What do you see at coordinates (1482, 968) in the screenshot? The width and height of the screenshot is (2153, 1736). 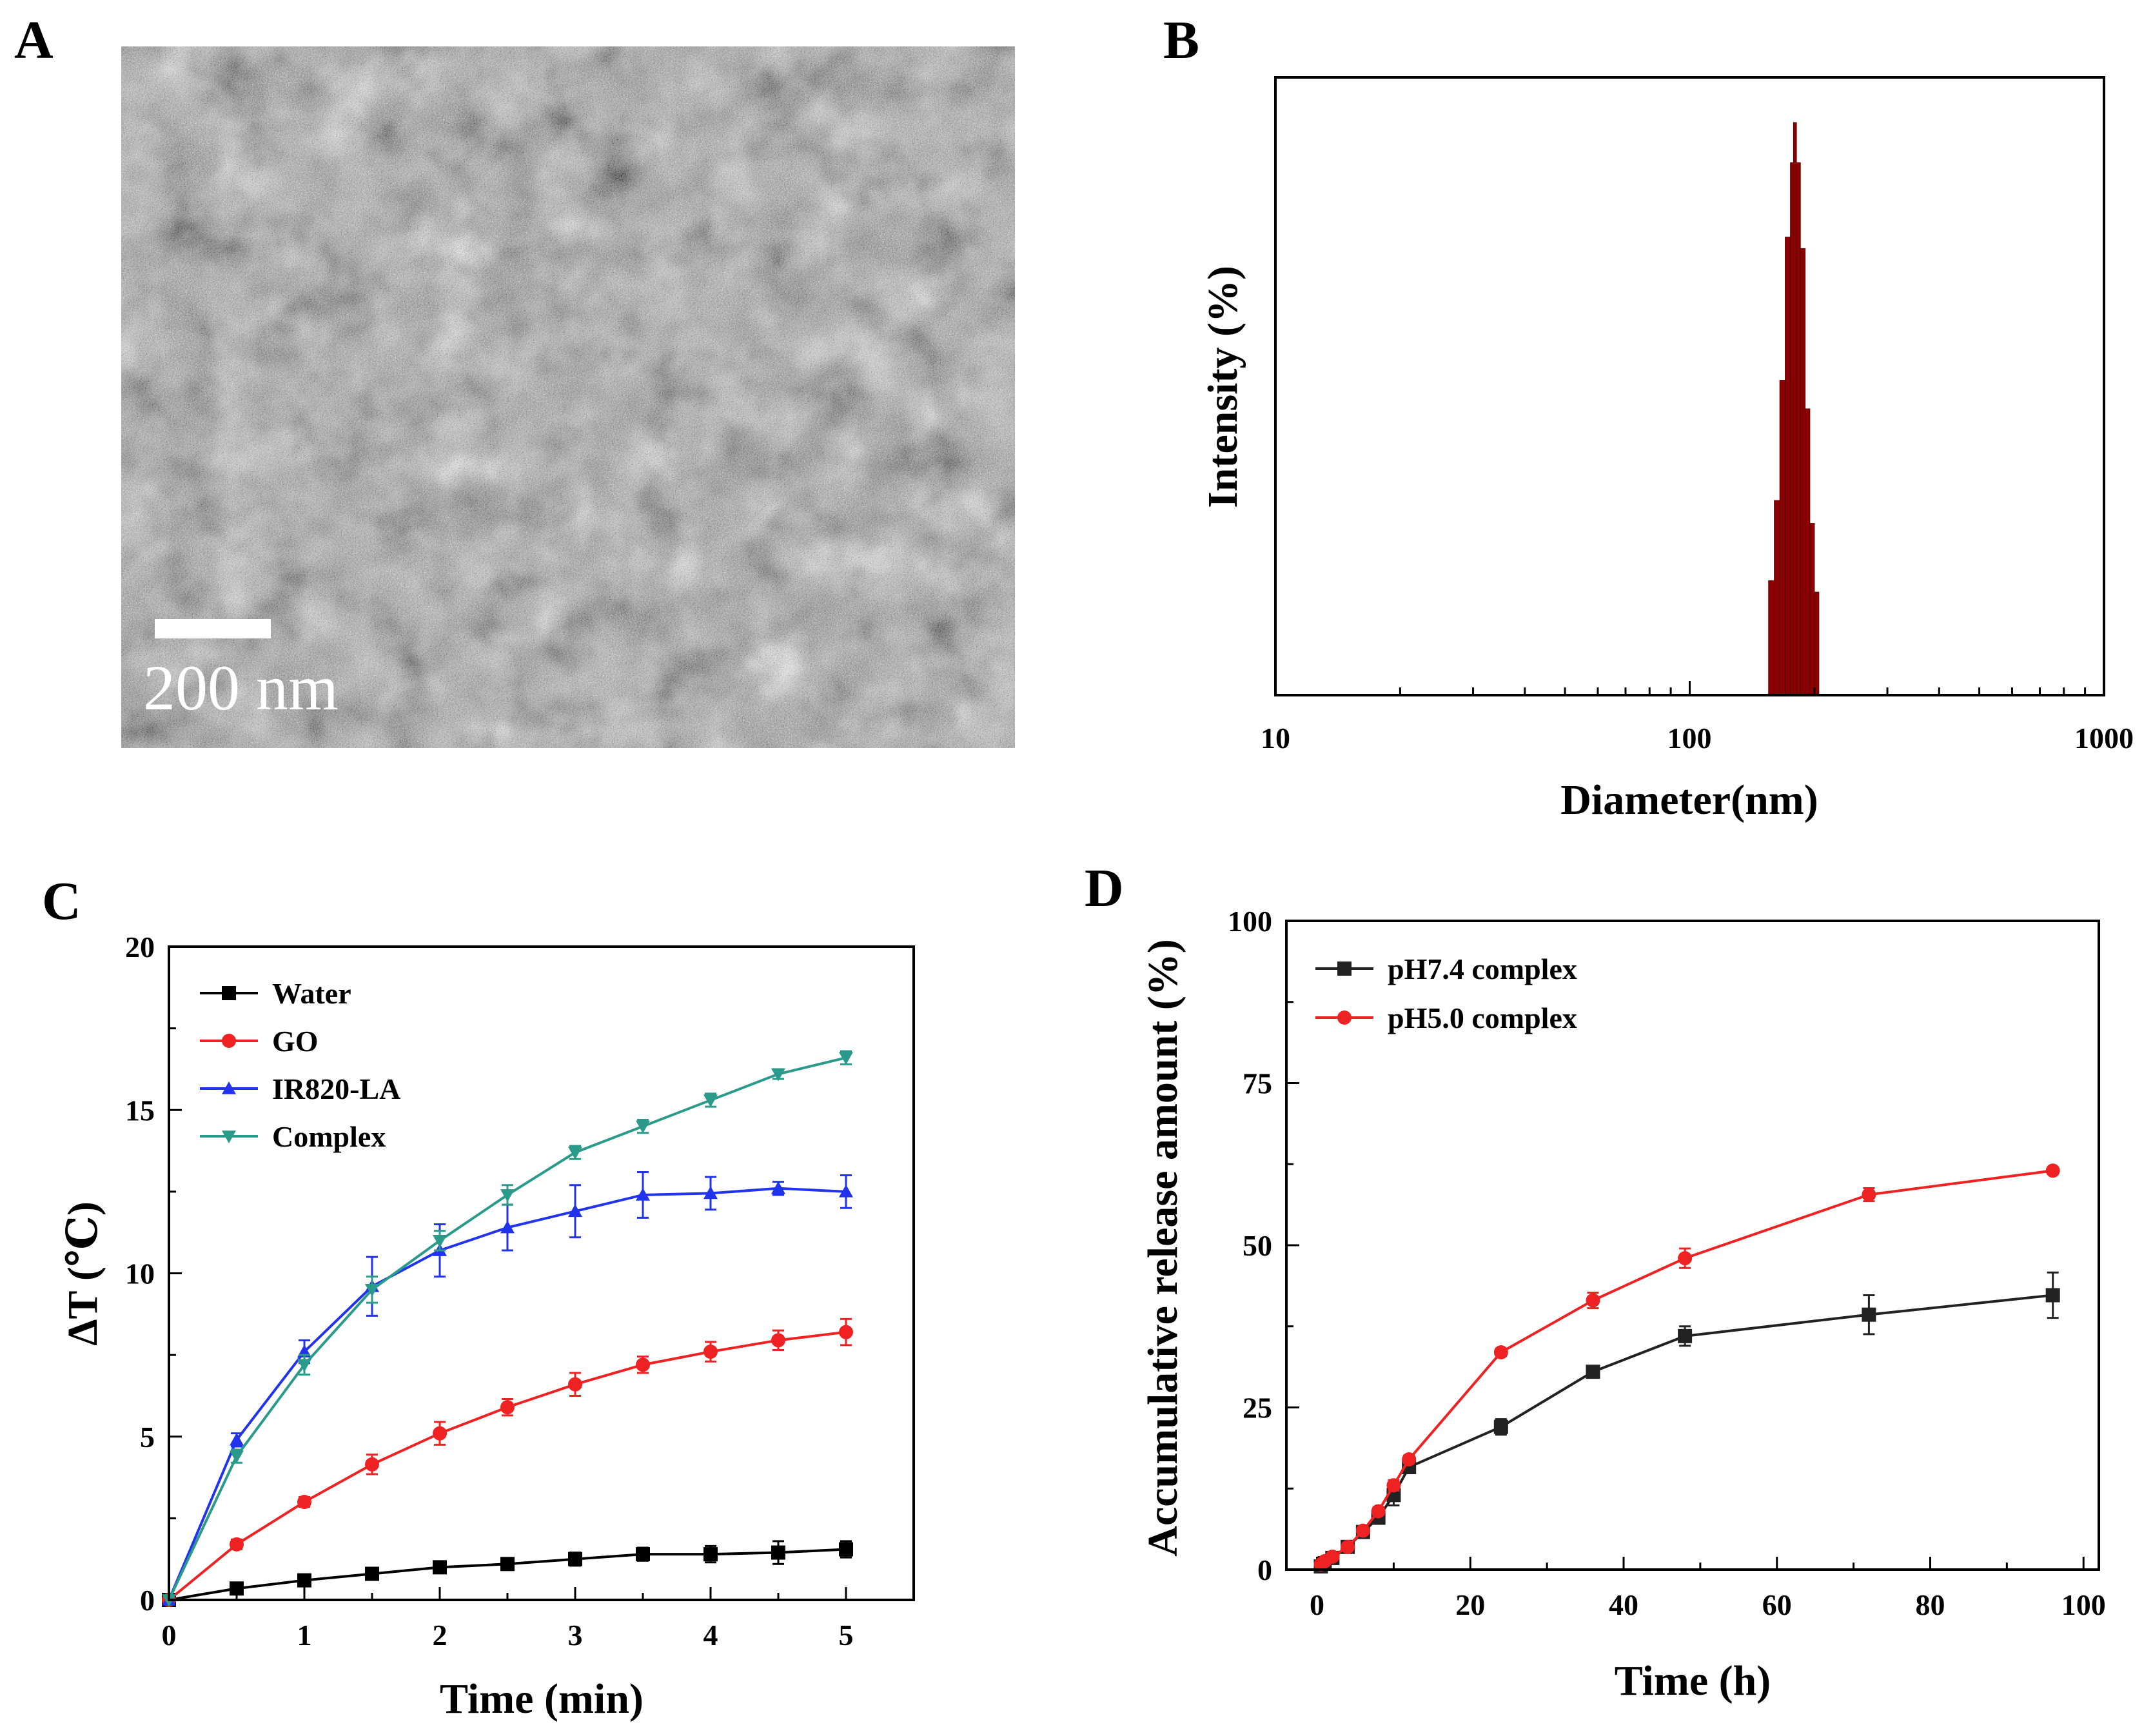 I see `legend-label: pH7.4 complex` at bounding box center [1482, 968].